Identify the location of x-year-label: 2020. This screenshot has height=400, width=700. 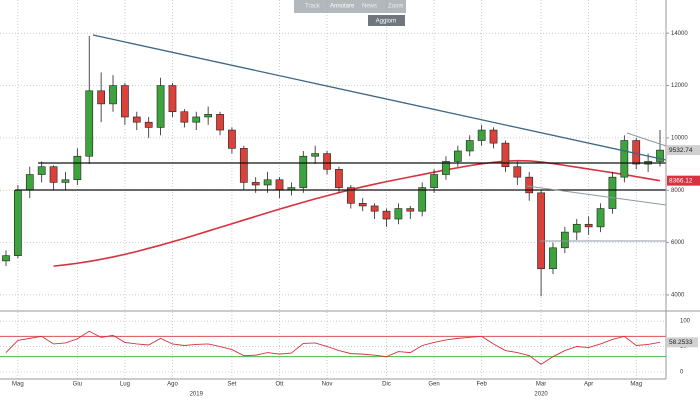
(541, 395).